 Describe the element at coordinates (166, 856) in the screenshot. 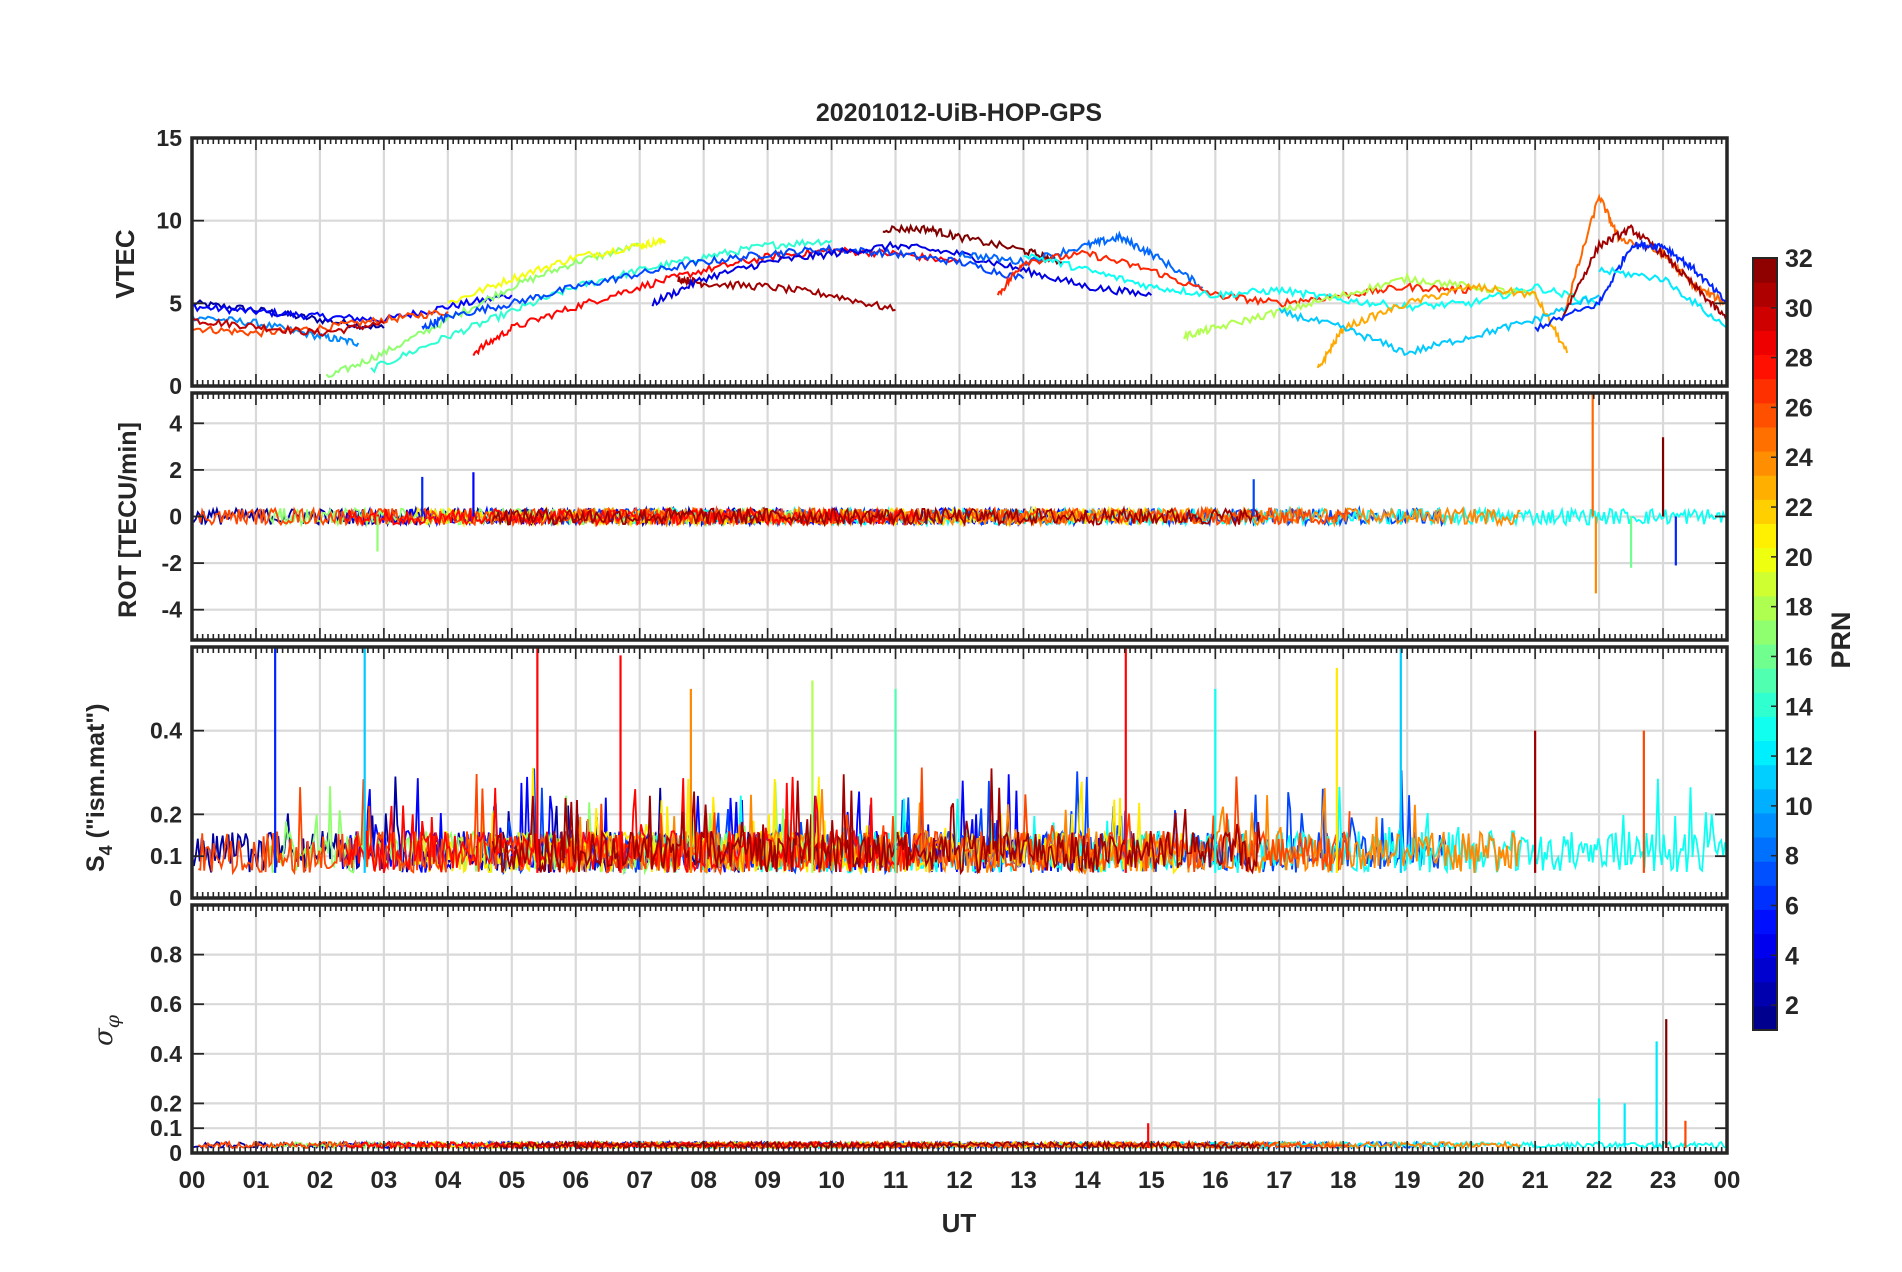

I see `s4-ytick-label: 0.1` at that location.